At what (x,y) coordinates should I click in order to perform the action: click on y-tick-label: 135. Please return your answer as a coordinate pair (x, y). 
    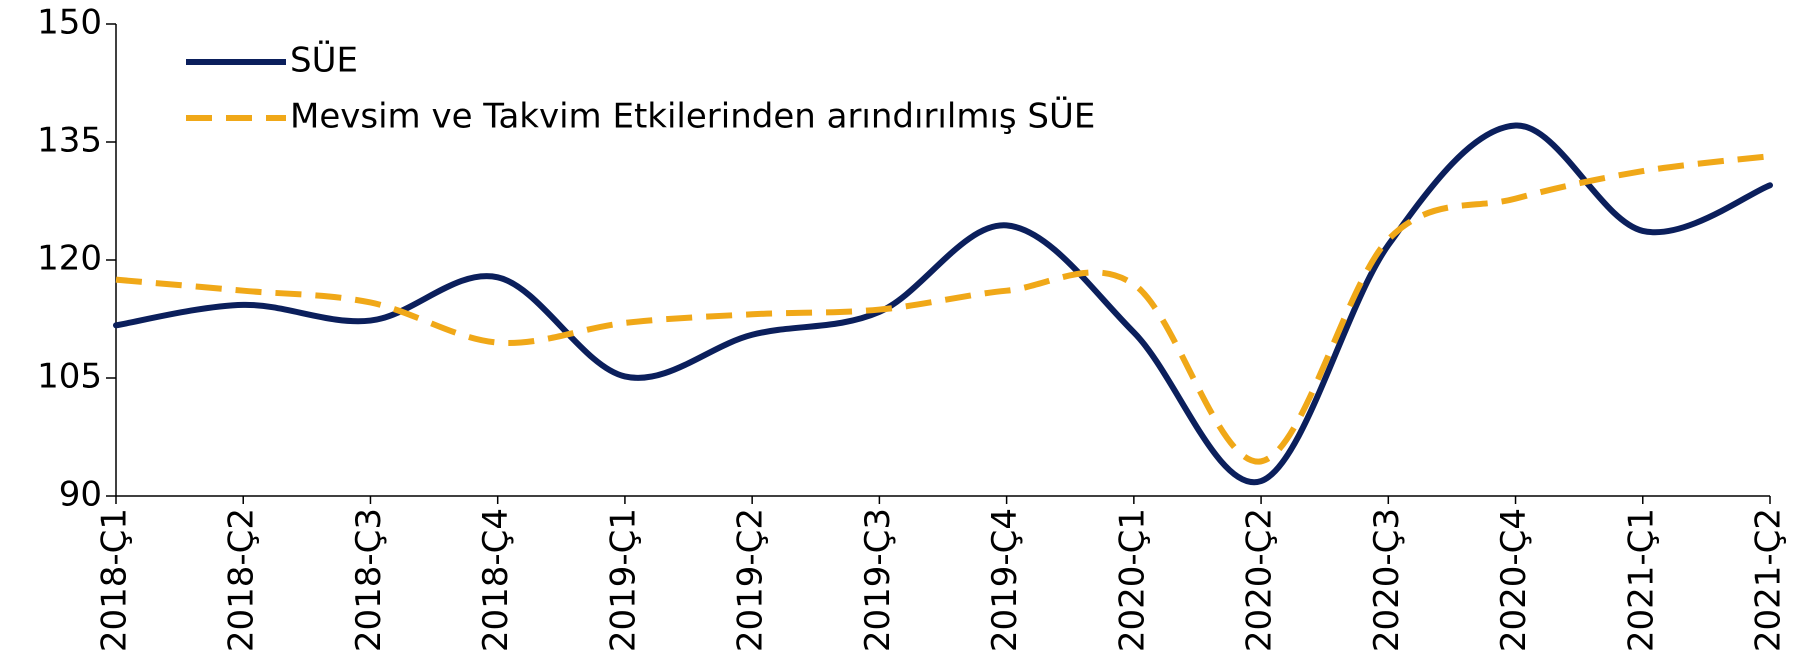
    Looking at the image, I should click on (69, 141).